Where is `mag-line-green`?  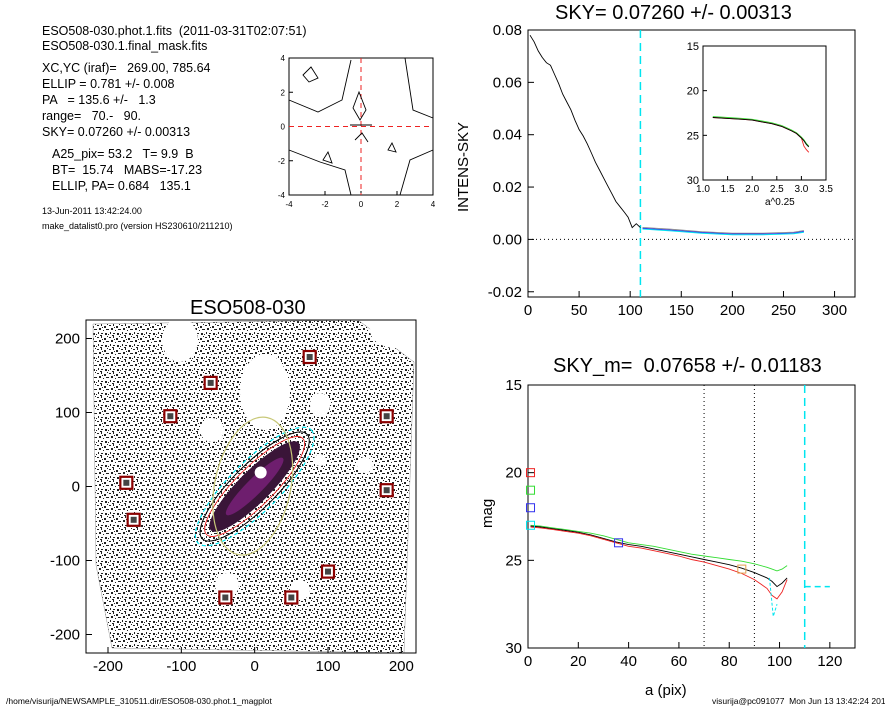 mag-line-green is located at coordinates (659, 548).